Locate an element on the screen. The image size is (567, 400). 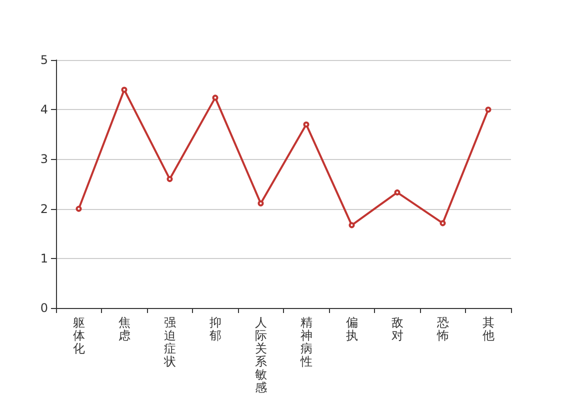
x-tick-label: 恐怖 is located at coordinates (442, 329).